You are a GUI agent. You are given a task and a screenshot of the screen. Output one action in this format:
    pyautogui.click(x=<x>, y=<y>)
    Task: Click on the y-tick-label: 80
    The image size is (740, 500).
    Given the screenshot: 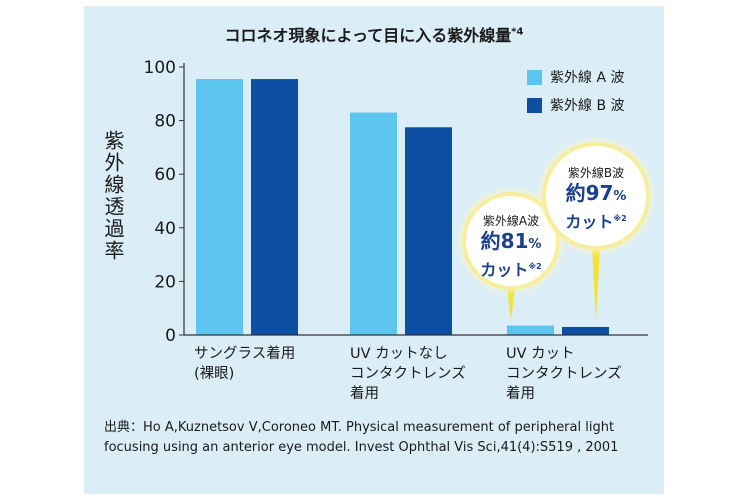 What is the action you would take?
    pyautogui.click(x=165, y=122)
    